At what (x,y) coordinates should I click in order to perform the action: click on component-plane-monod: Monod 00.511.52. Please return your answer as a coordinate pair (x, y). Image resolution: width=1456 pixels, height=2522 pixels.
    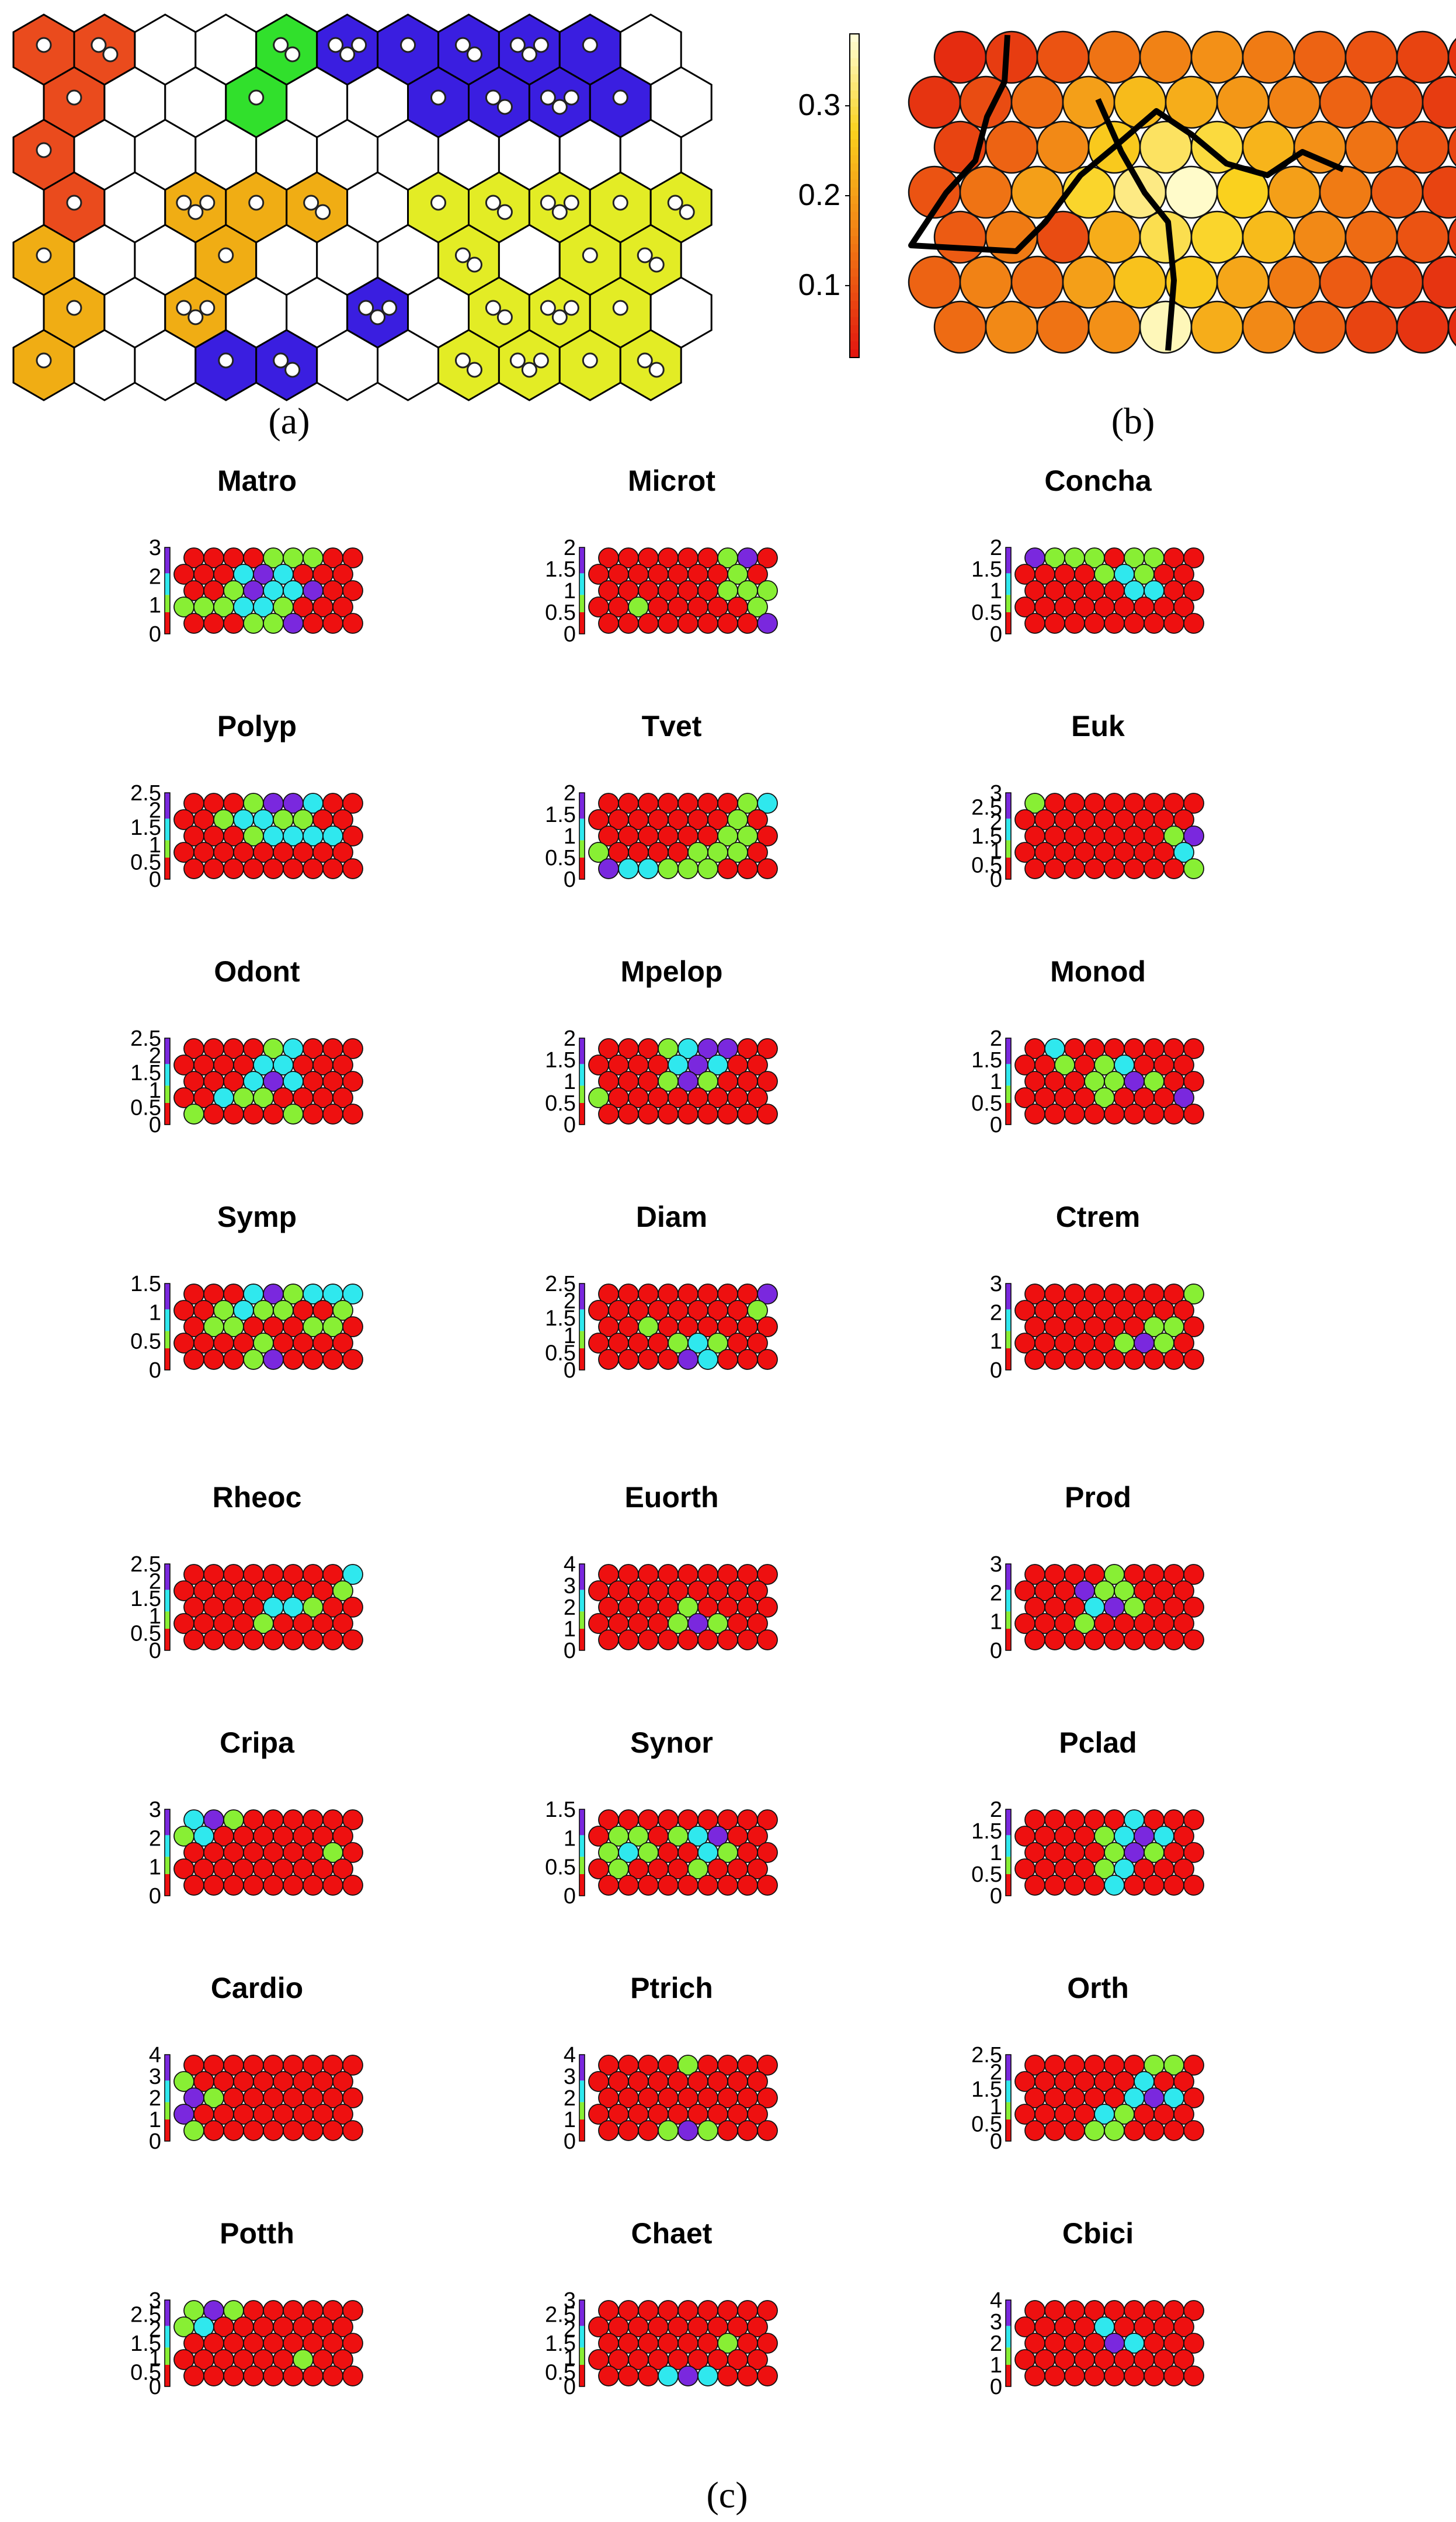
    Looking at the image, I should click on (1087, 1046).